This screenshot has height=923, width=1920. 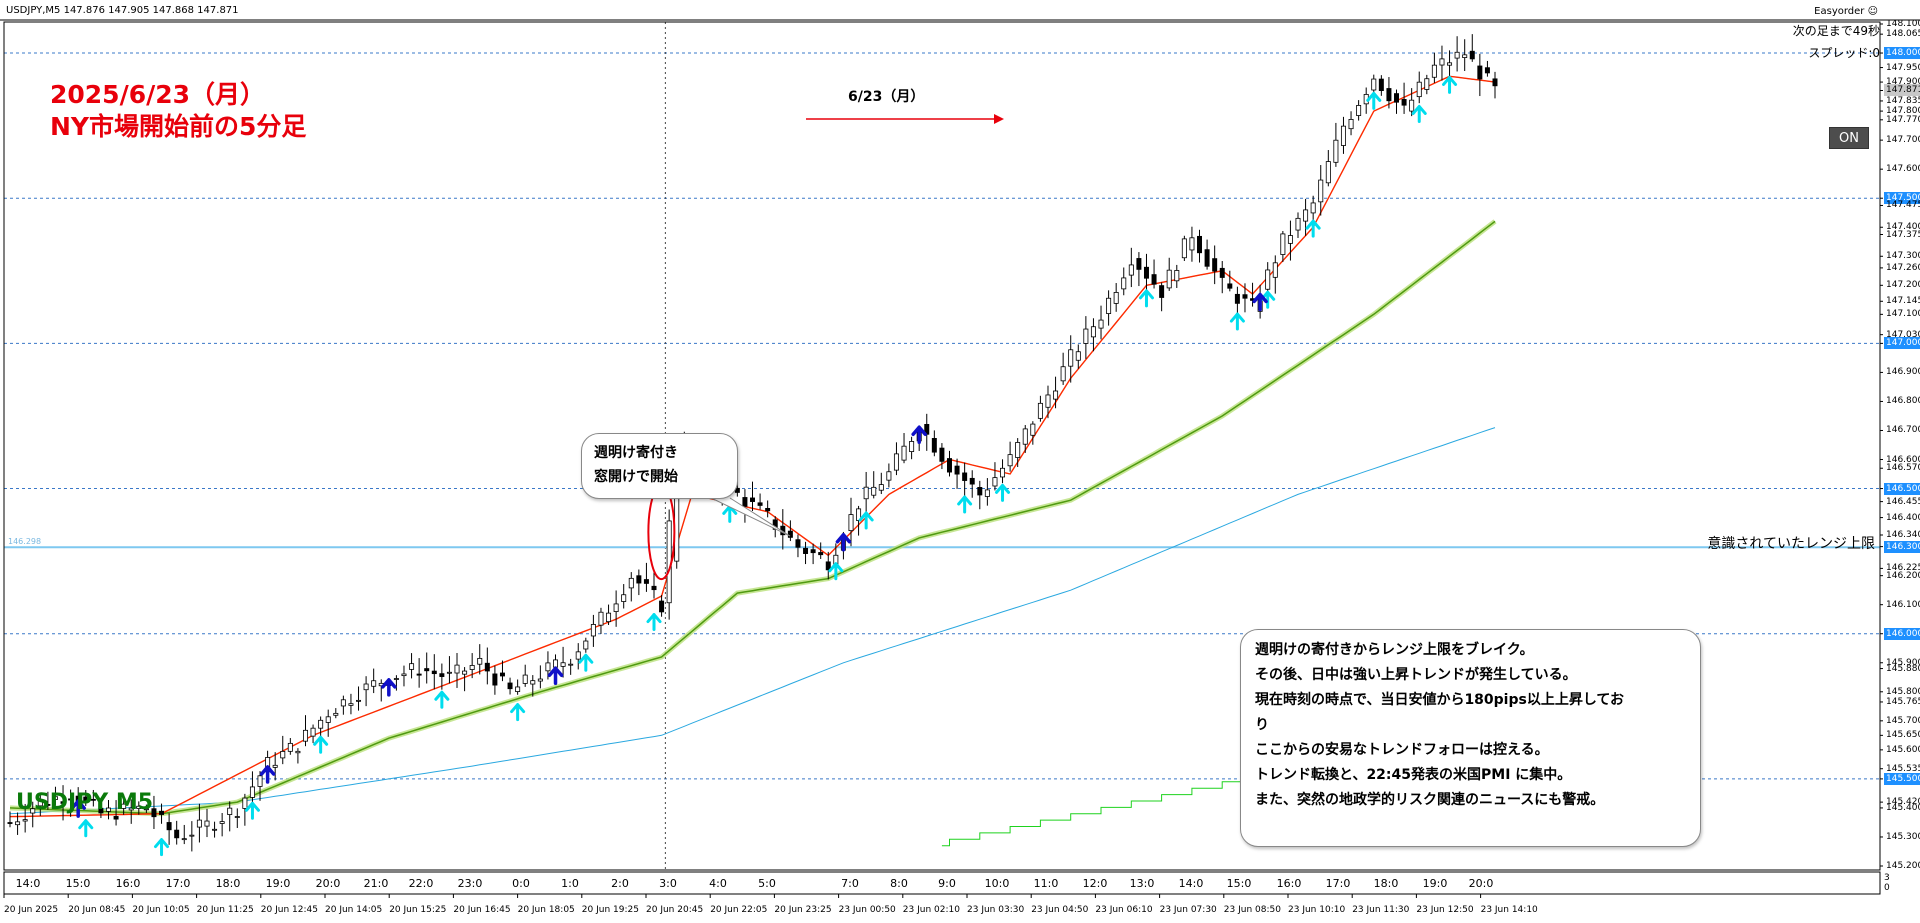 I want to click on hour-tick-label: 9:0, so click(x=947, y=883).